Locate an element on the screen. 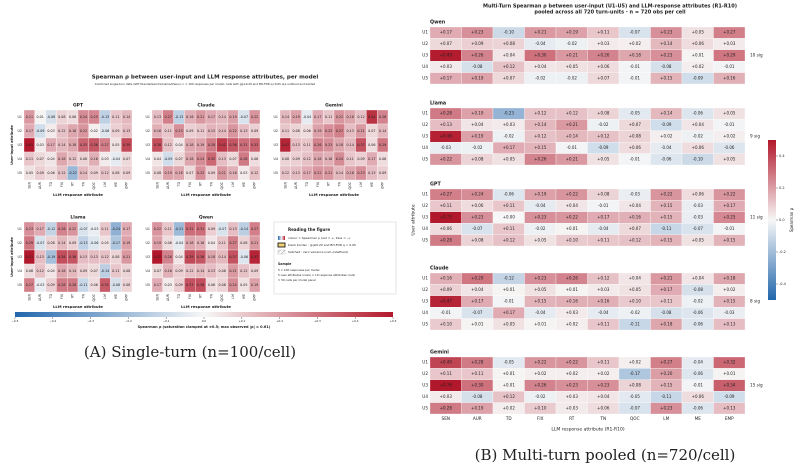 The height and width of the screenshot is (471, 800). cell-label: -0.12 is located at coordinates (509, 278).